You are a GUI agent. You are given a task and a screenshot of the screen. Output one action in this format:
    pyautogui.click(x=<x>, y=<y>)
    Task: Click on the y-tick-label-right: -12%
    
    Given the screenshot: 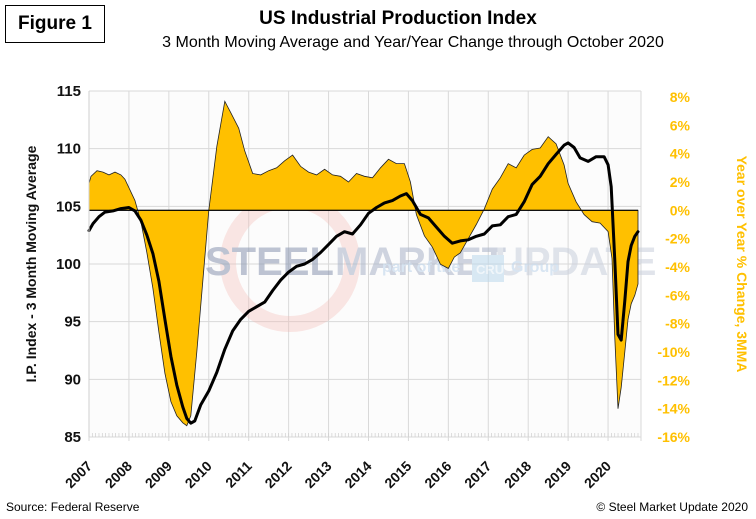 What is the action you would take?
    pyautogui.click(x=673, y=380)
    